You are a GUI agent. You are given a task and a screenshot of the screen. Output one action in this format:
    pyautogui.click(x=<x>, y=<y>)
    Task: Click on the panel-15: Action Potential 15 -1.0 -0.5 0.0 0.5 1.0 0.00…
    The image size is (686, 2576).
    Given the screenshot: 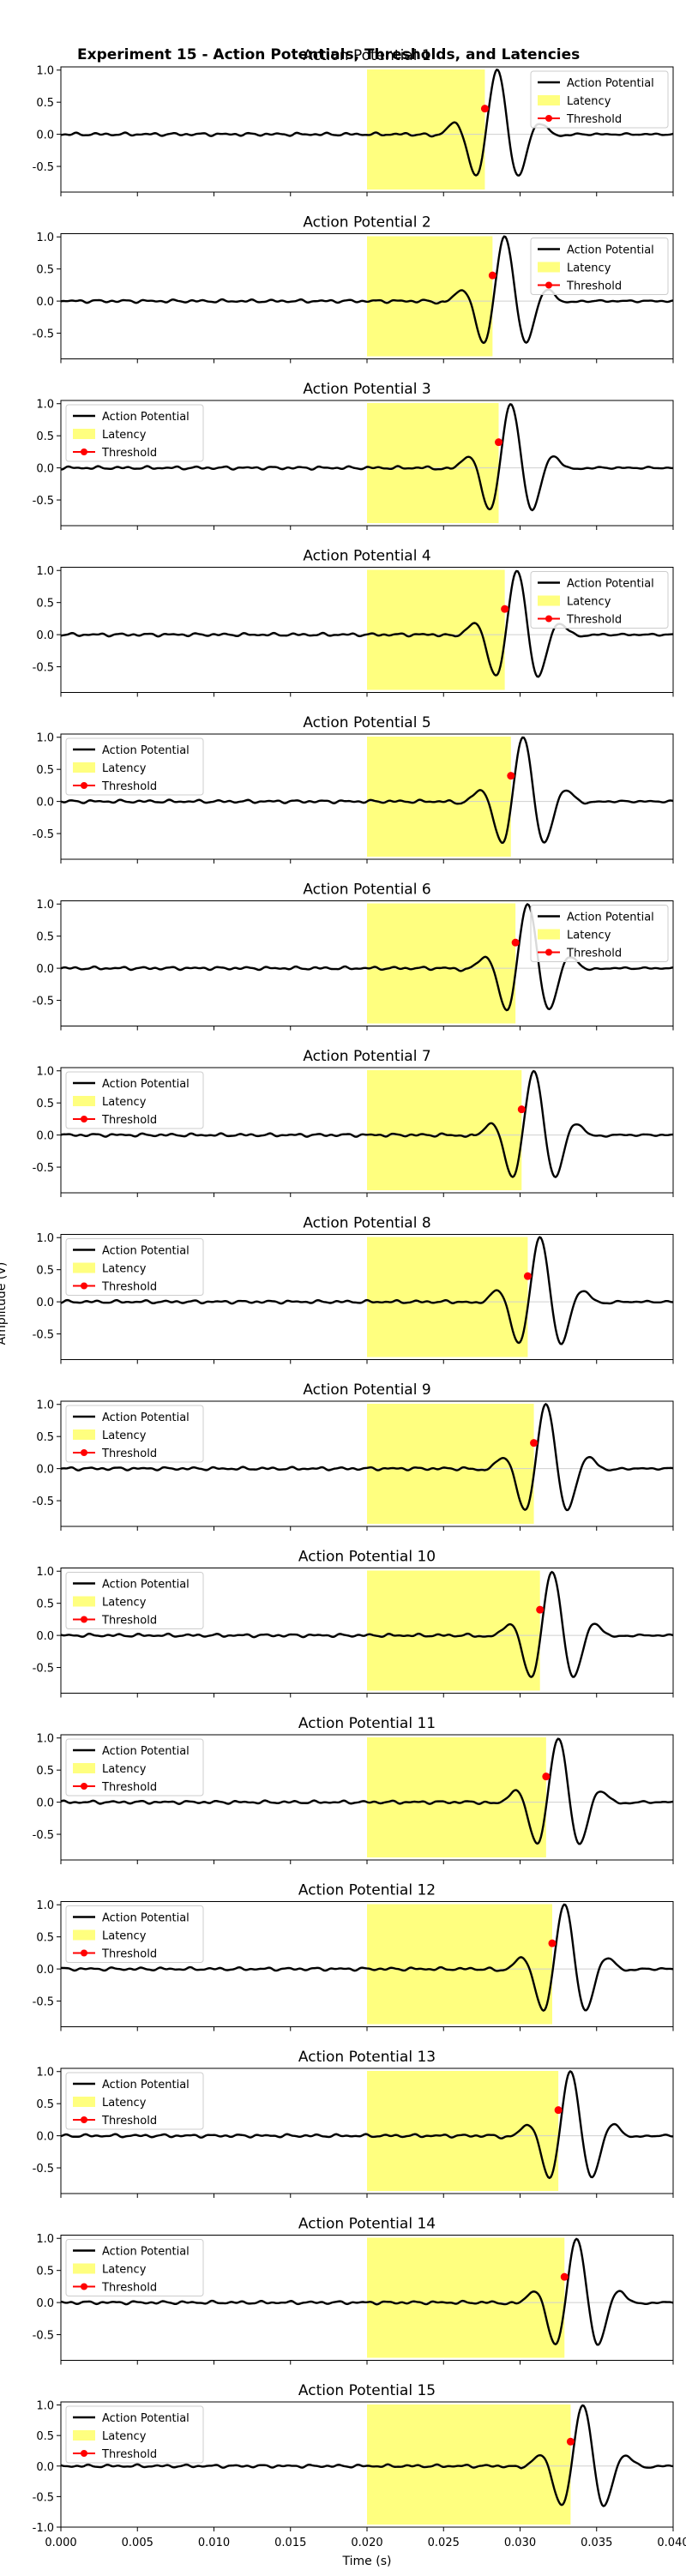 What is the action you would take?
    pyautogui.click(x=359, y=2465)
    